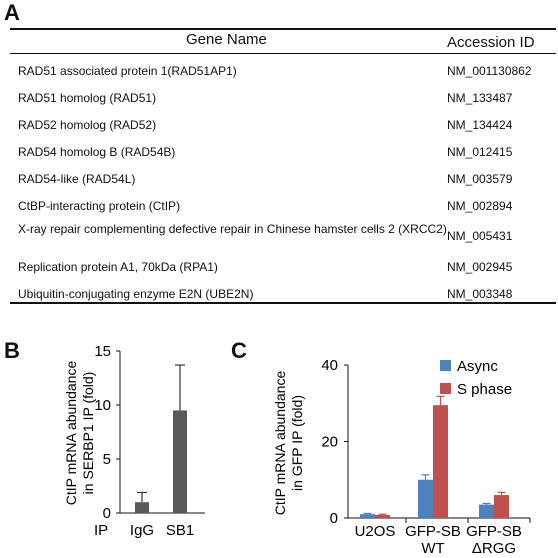  I want to click on table-bottom-rule, so click(283, 303).